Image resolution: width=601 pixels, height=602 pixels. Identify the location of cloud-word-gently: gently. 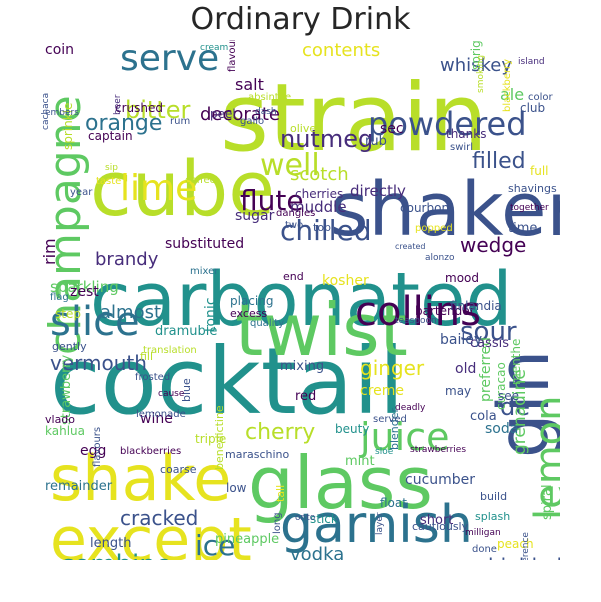
(69, 346).